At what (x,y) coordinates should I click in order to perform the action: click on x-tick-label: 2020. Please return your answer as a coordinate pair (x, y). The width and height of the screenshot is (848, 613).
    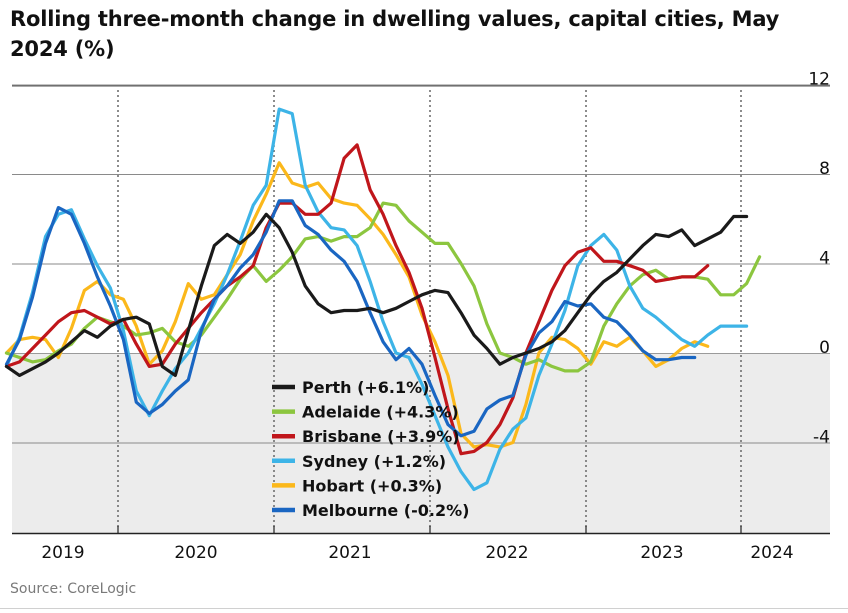
    Looking at the image, I should click on (195, 553).